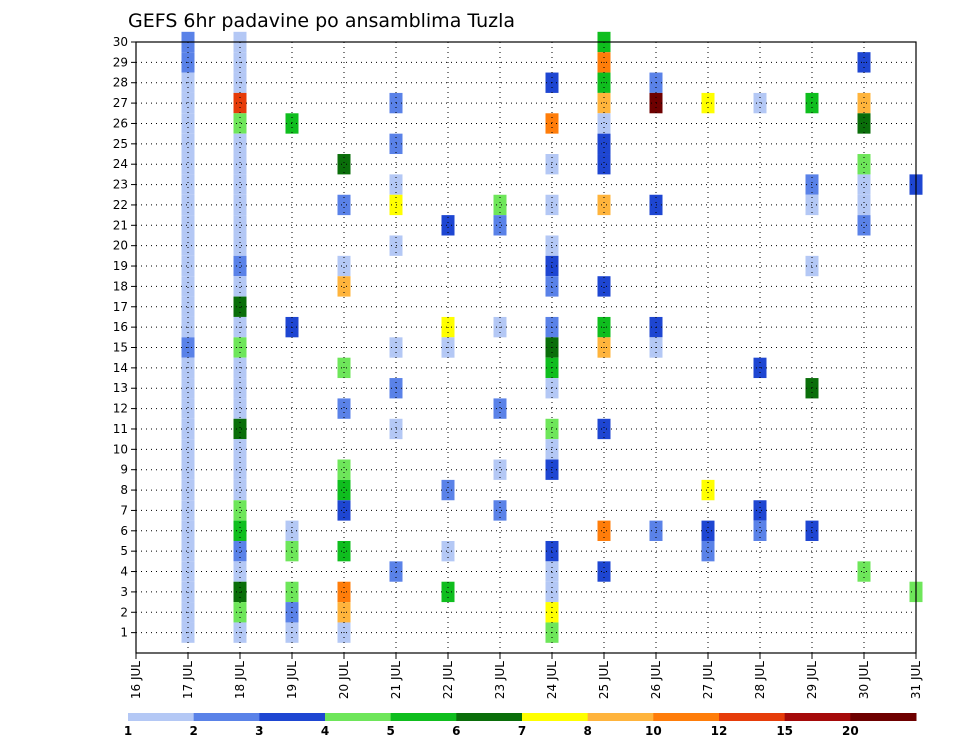 Image resolution: width=960 pixels, height=742 pixels. Describe the element at coordinates (120, 123) in the screenshot. I see `y-tick-label: 26` at that location.